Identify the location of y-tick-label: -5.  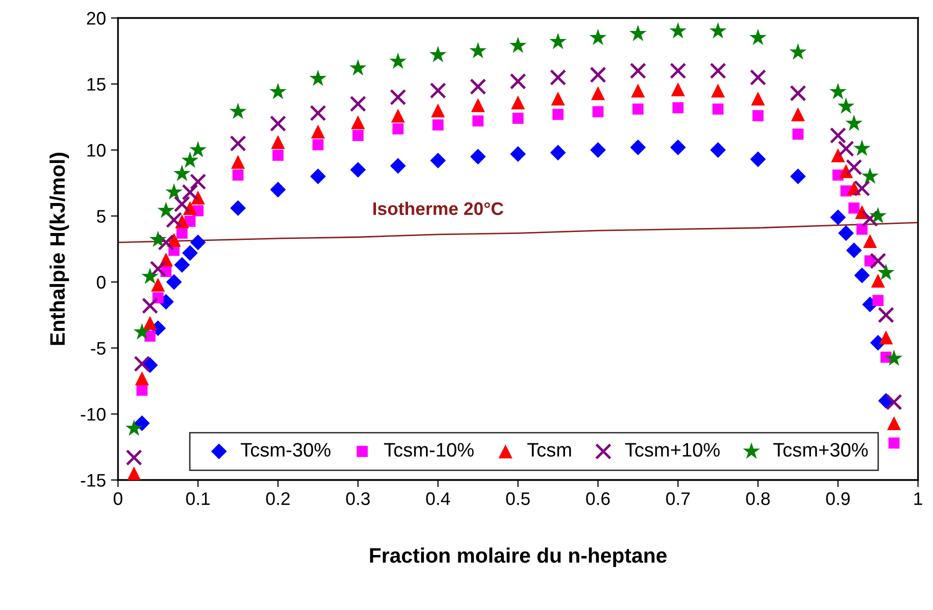
(98, 348).